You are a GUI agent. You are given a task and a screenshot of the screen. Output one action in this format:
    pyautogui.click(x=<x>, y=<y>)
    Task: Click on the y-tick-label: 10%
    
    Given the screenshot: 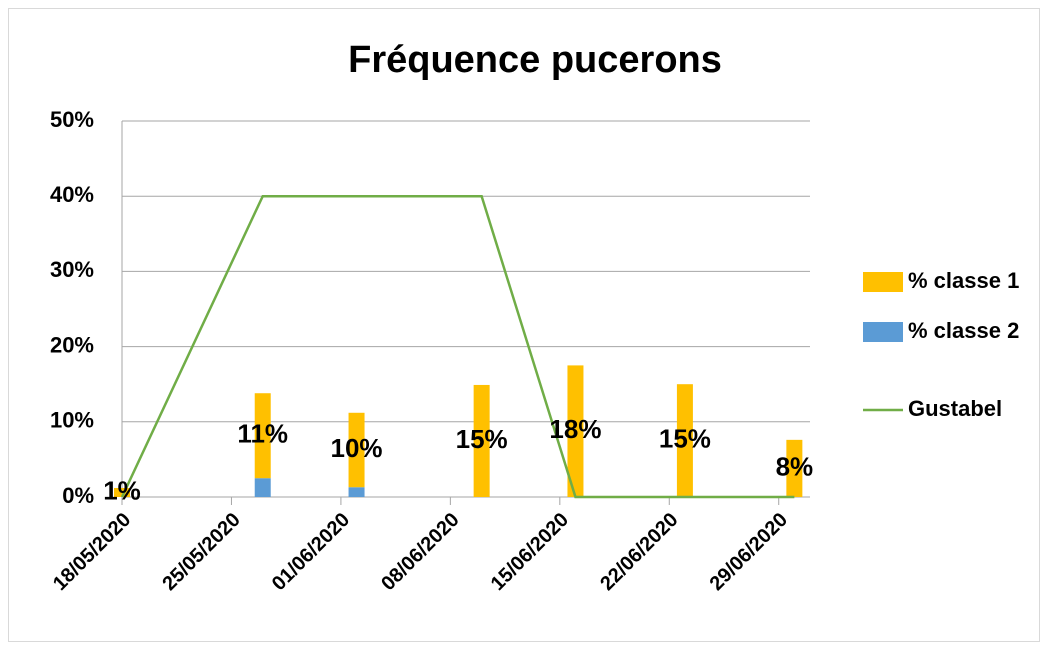 What is the action you would take?
    pyautogui.click(x=72, y=420)
    